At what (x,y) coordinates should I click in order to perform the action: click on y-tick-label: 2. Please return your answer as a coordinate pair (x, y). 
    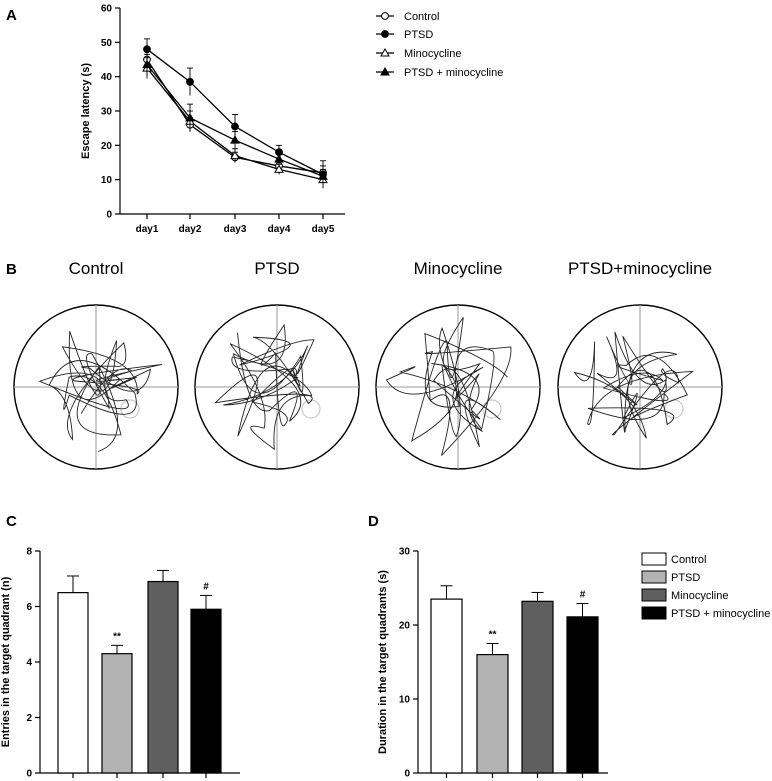
    Looking at the image, I should click on (29, 718).